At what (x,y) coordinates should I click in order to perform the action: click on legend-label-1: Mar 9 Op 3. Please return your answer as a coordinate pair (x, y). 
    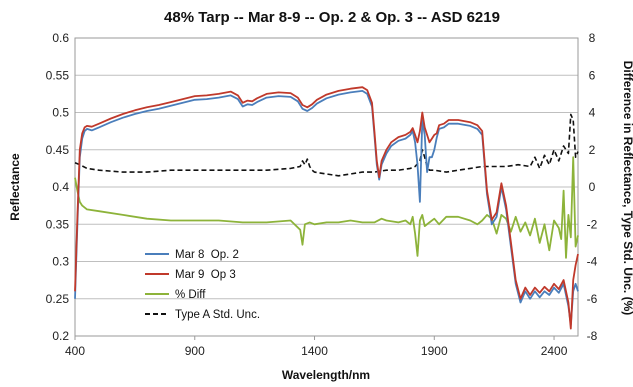
    Looking at the image, I should click on (205, 275).